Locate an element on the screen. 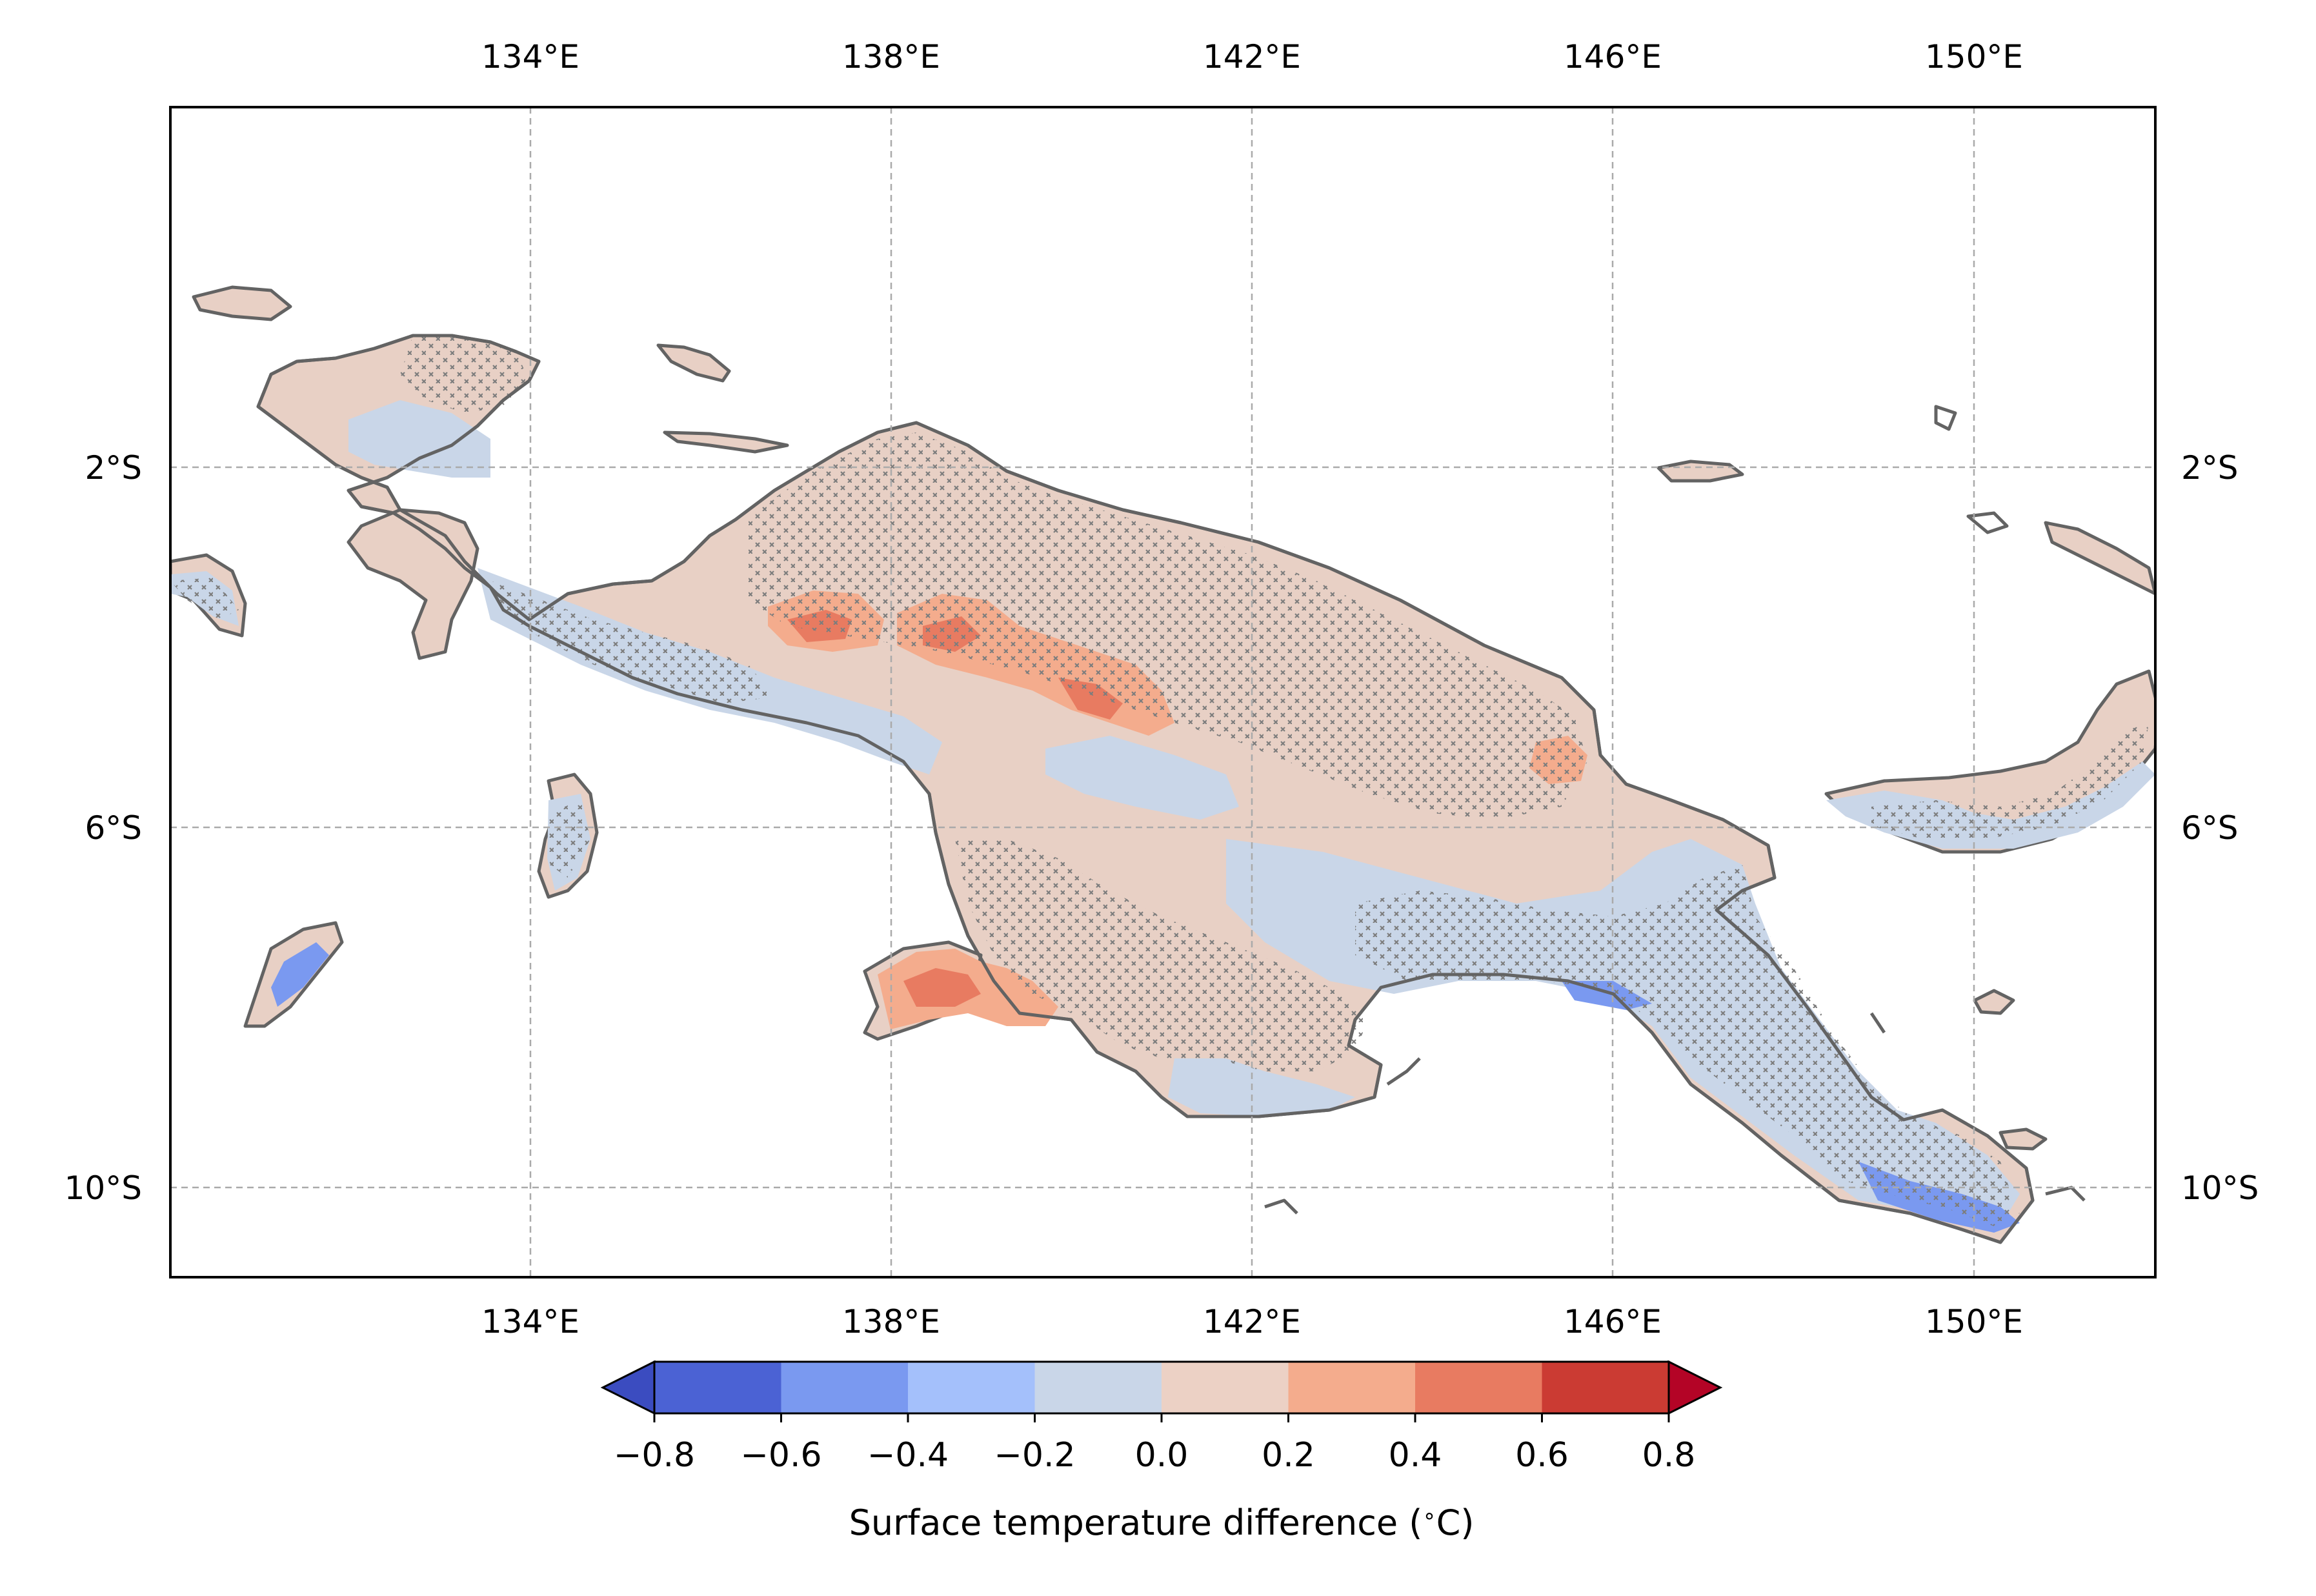  colorbar-tick-label-4: −0.2 is located at coordinates (1034, 1455).